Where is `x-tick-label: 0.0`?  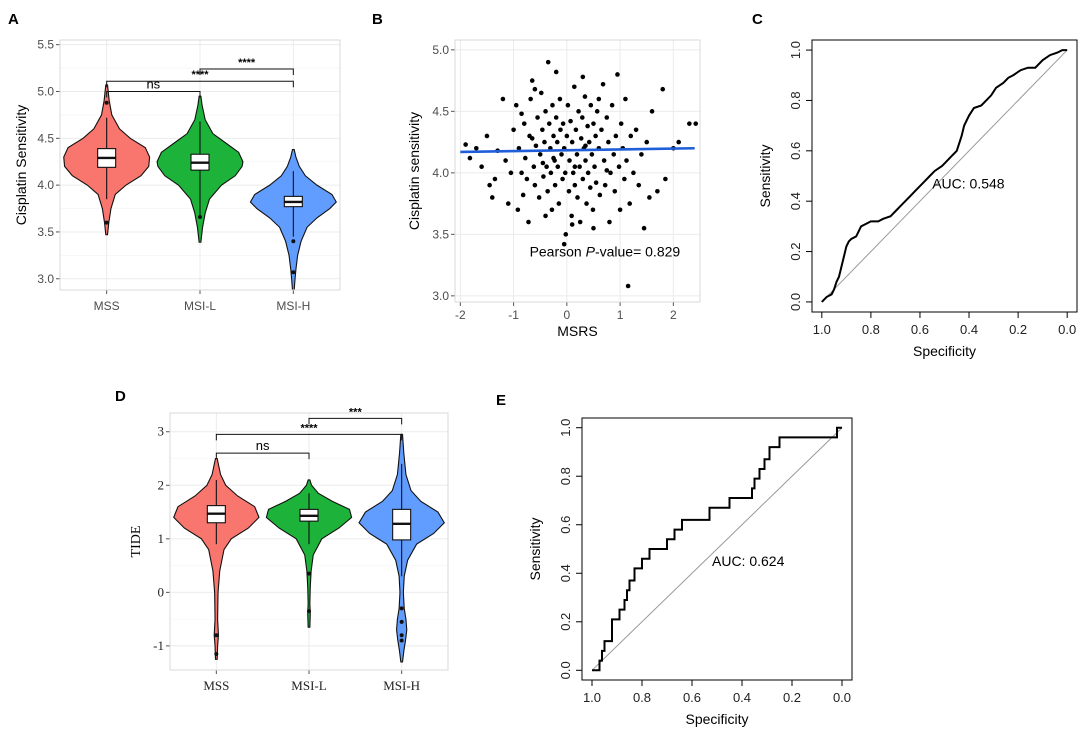 x-tick-label: 0.0 is located at coordinates (1067, 329).